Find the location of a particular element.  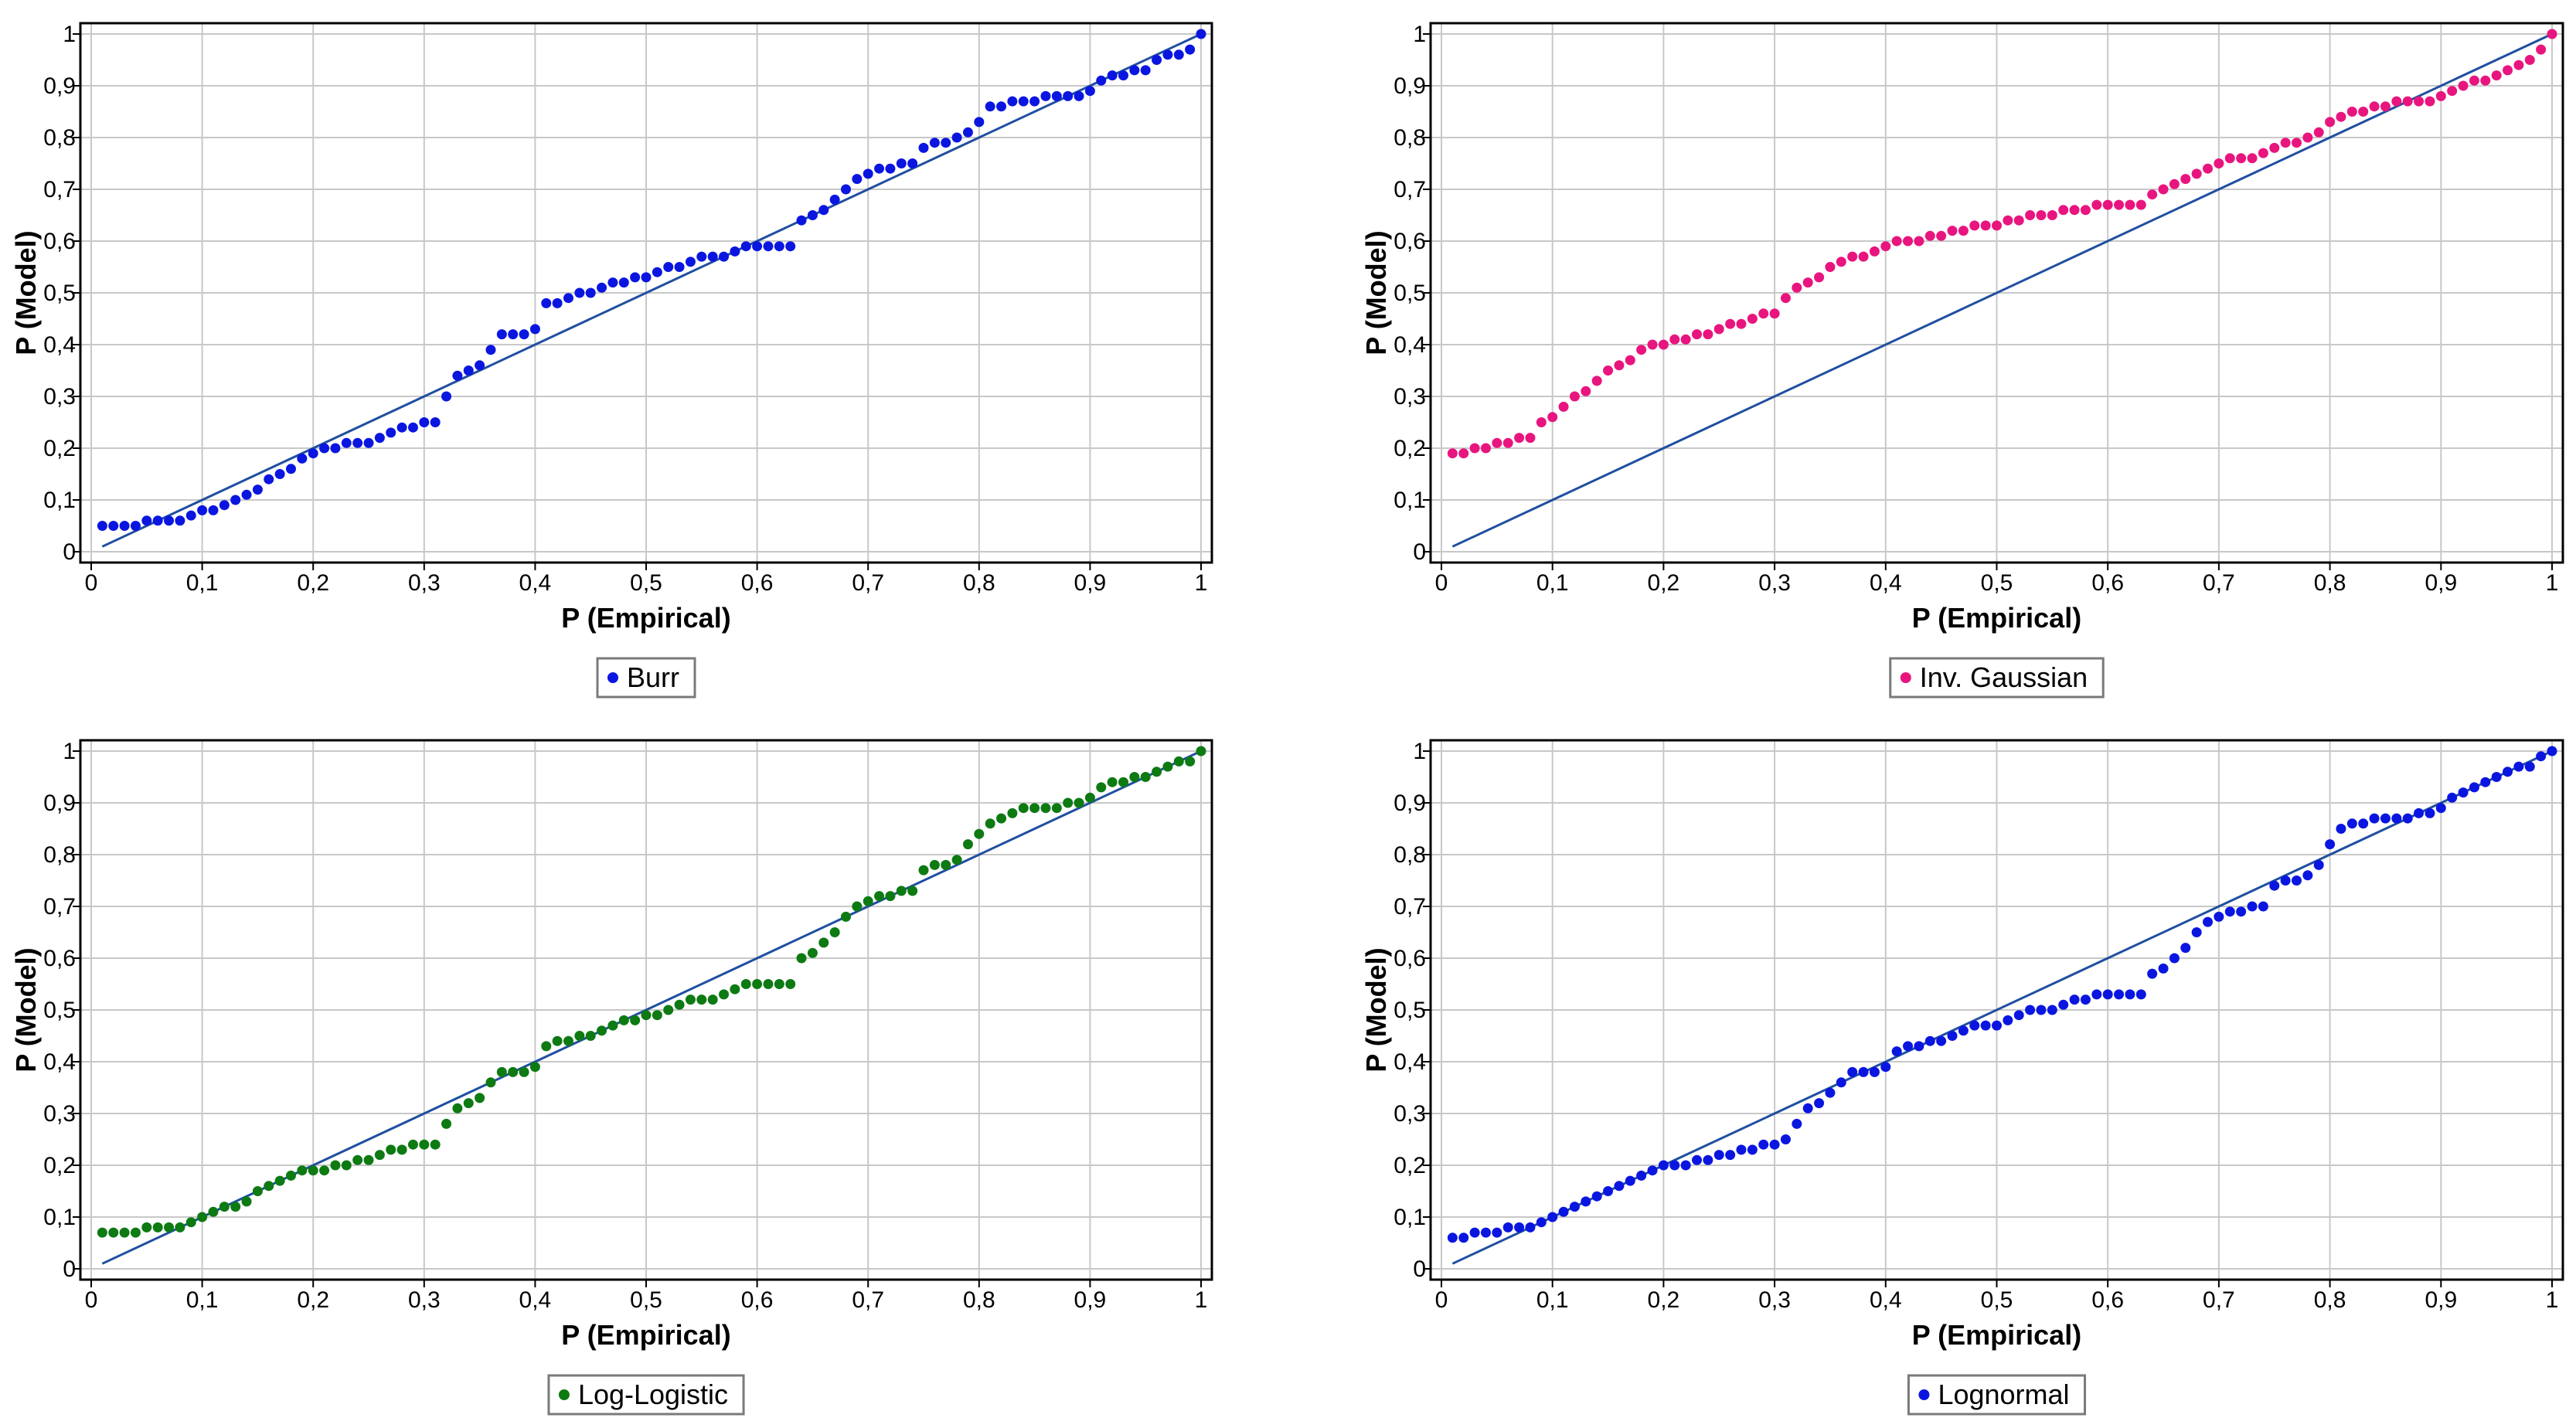

x-tick-label: 0,4 is located at coordinates (1886, 1300).